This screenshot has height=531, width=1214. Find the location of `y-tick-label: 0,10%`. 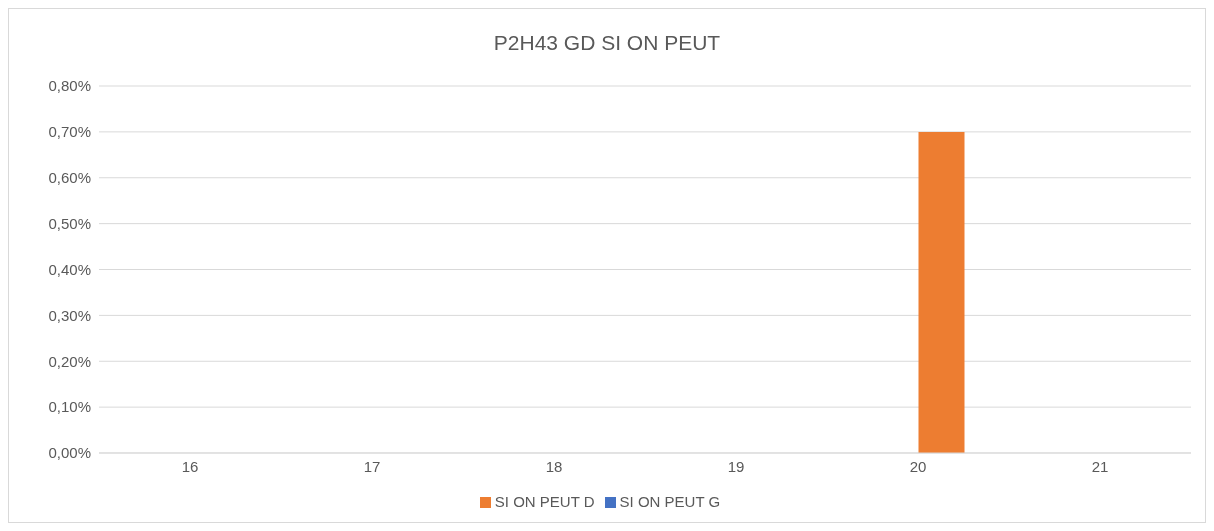

y-tick-label: 0,10% is located at coordinates (69, 407).